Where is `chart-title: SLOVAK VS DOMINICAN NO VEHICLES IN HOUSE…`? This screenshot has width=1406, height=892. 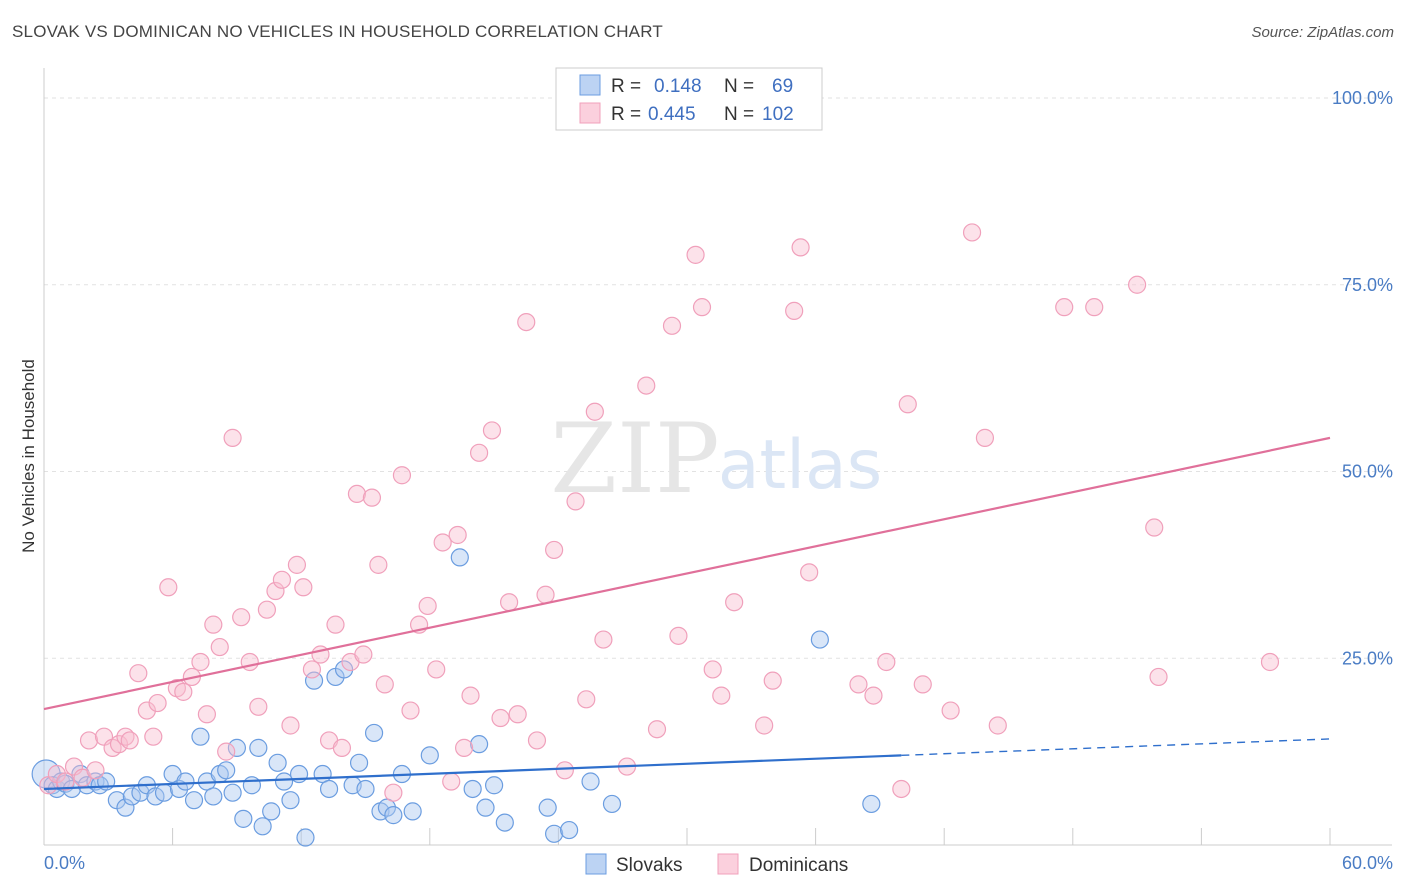
chart-title: SLOVAK VS DOMINICAN NO VEHICLES IN HOUSE… is located at coordinates (337, 31).